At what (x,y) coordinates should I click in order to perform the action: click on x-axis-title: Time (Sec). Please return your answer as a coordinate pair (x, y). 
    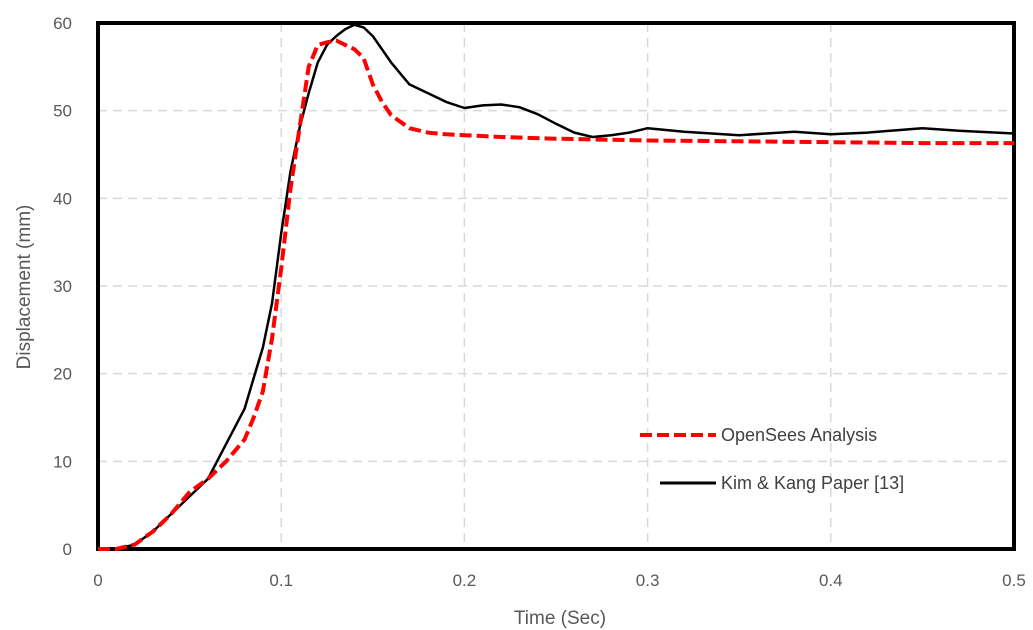
    Looking at the image, I should click on (560, 618).